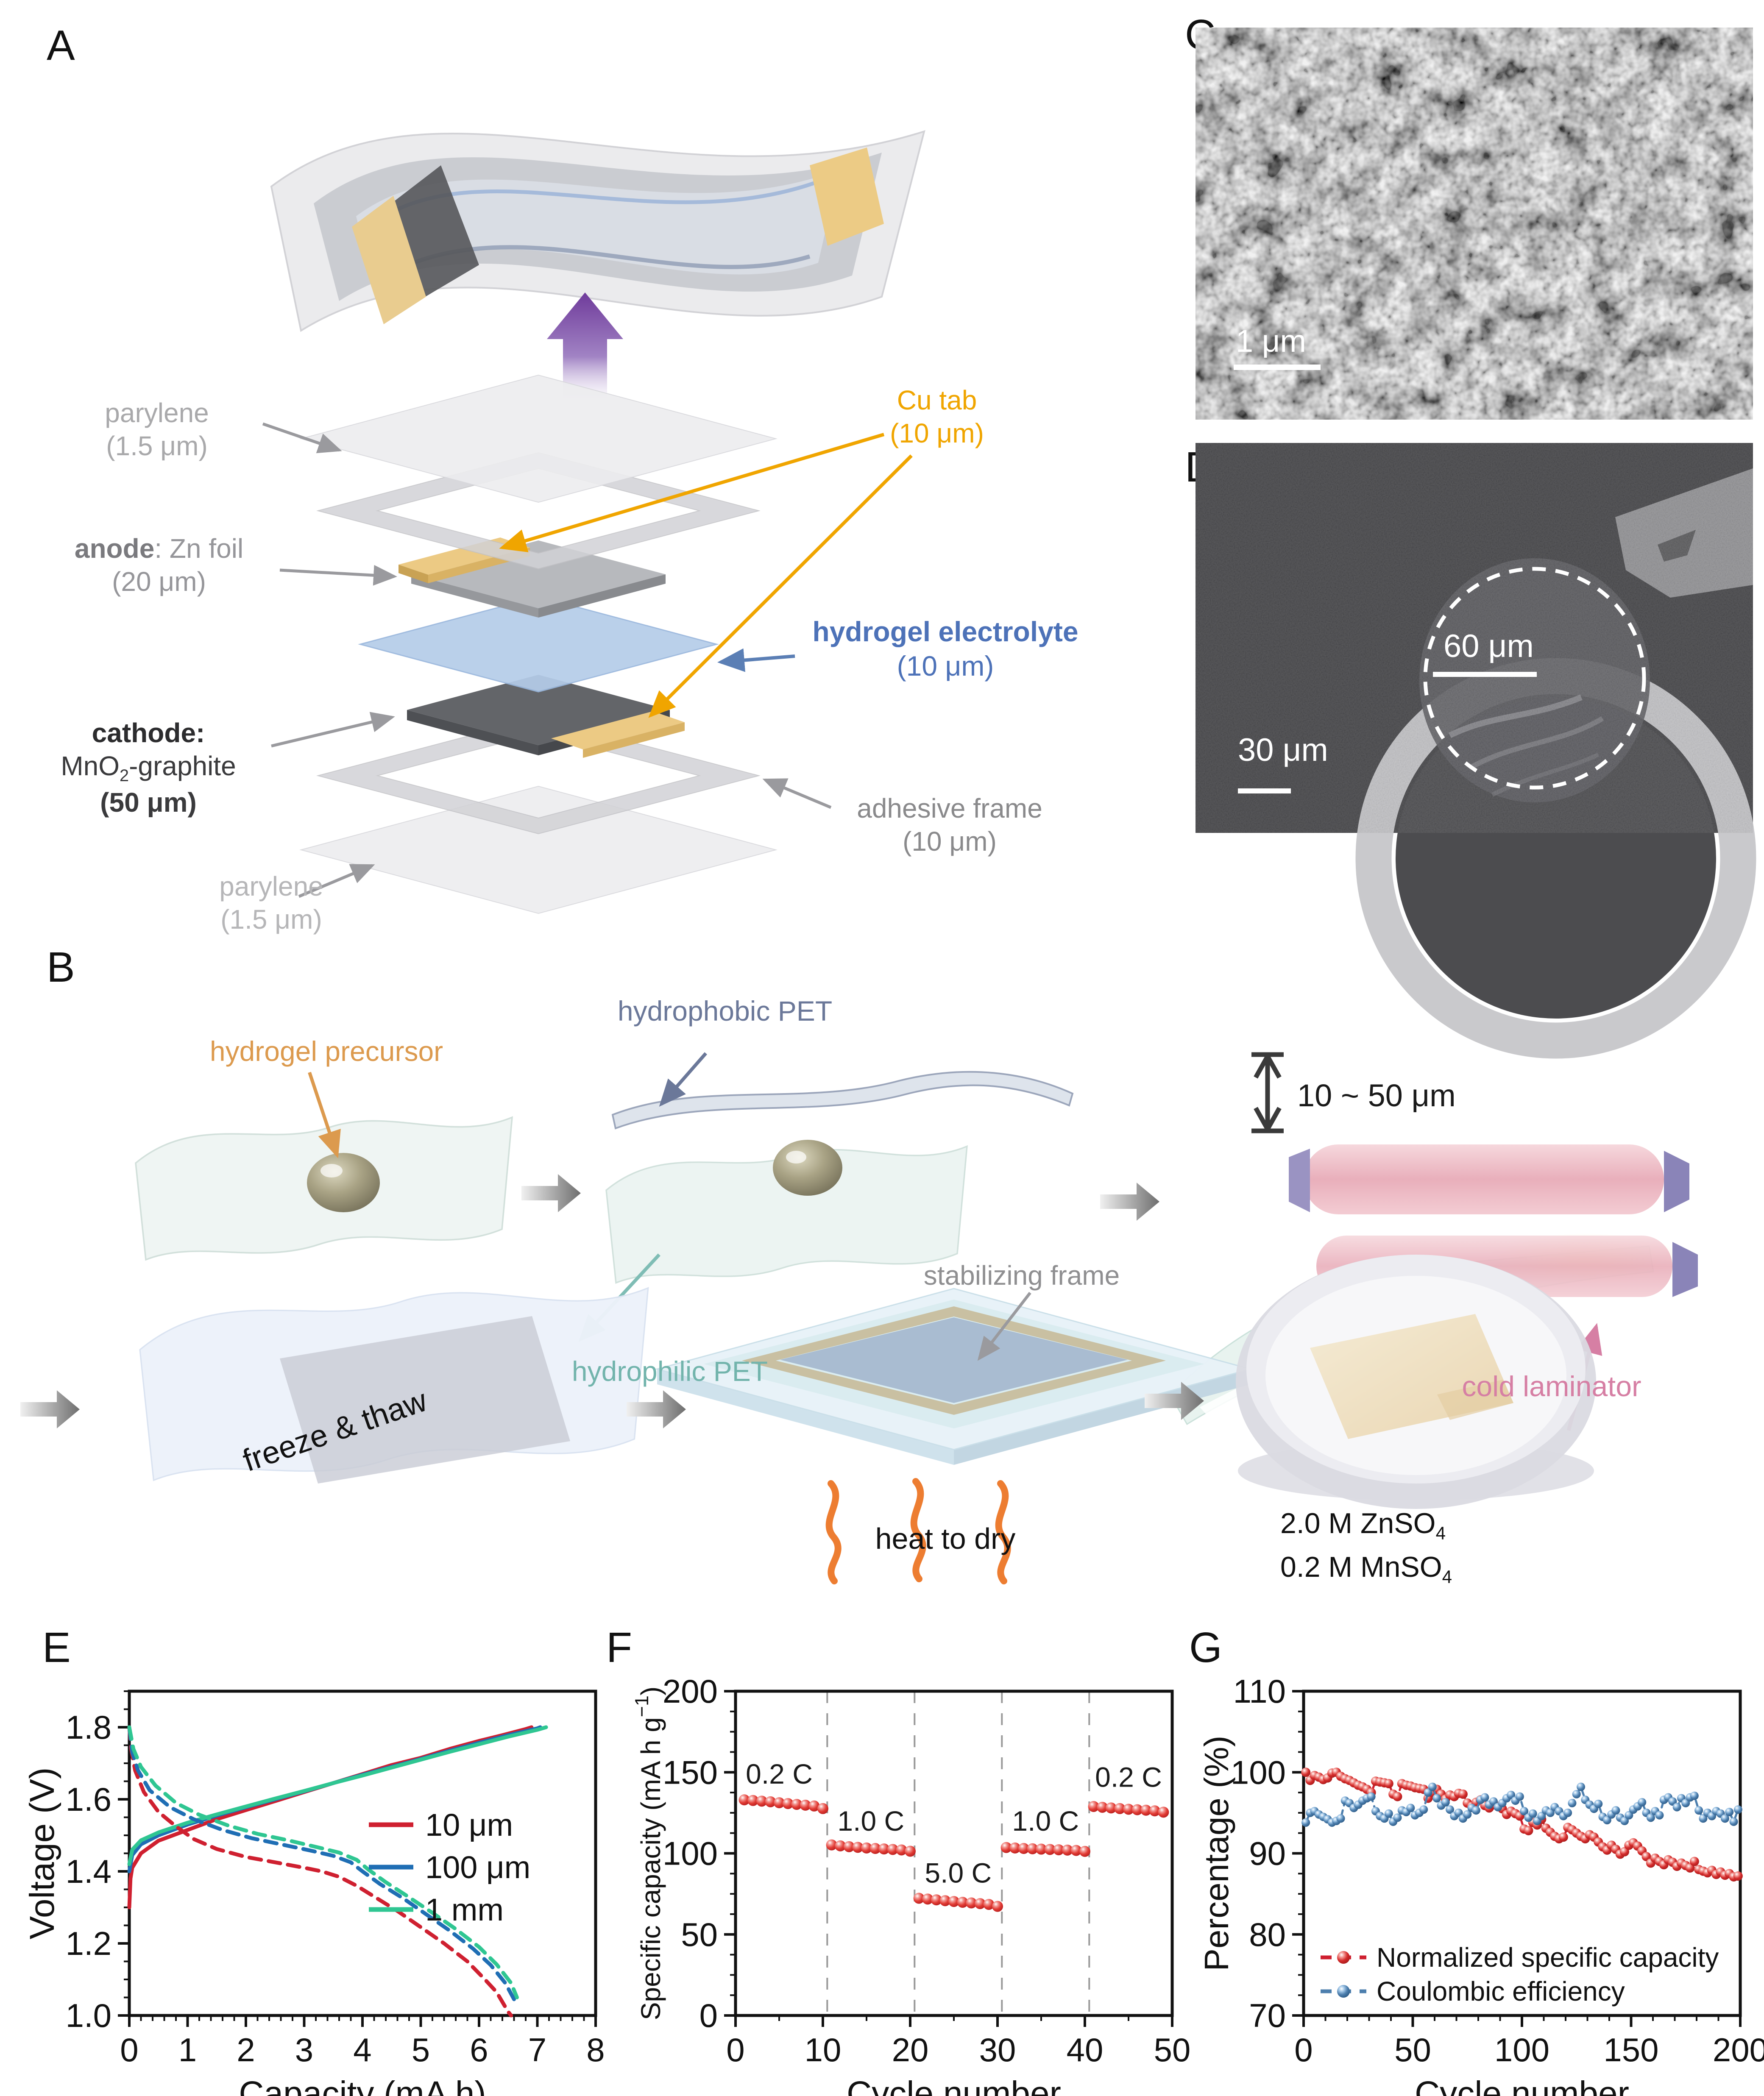  Describe the element at coordinates (425, 1400) in the screenshot. I see `gel-film` at that location.